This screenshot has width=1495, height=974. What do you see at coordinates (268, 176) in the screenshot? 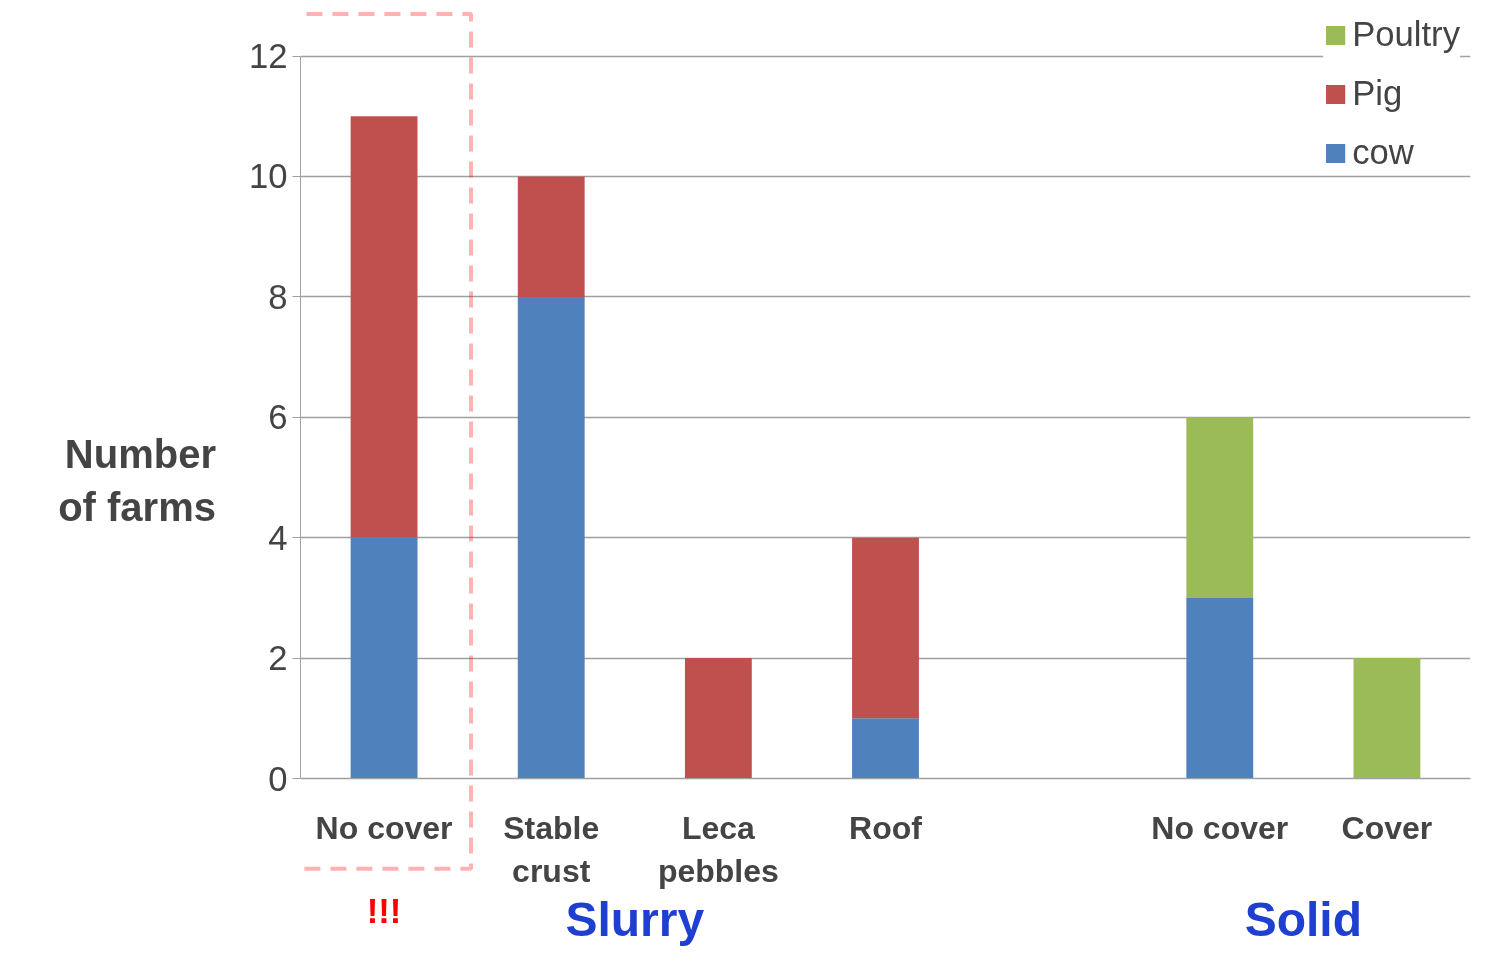
I see `y-tick-label: 10` at bounding box center [268, 176].